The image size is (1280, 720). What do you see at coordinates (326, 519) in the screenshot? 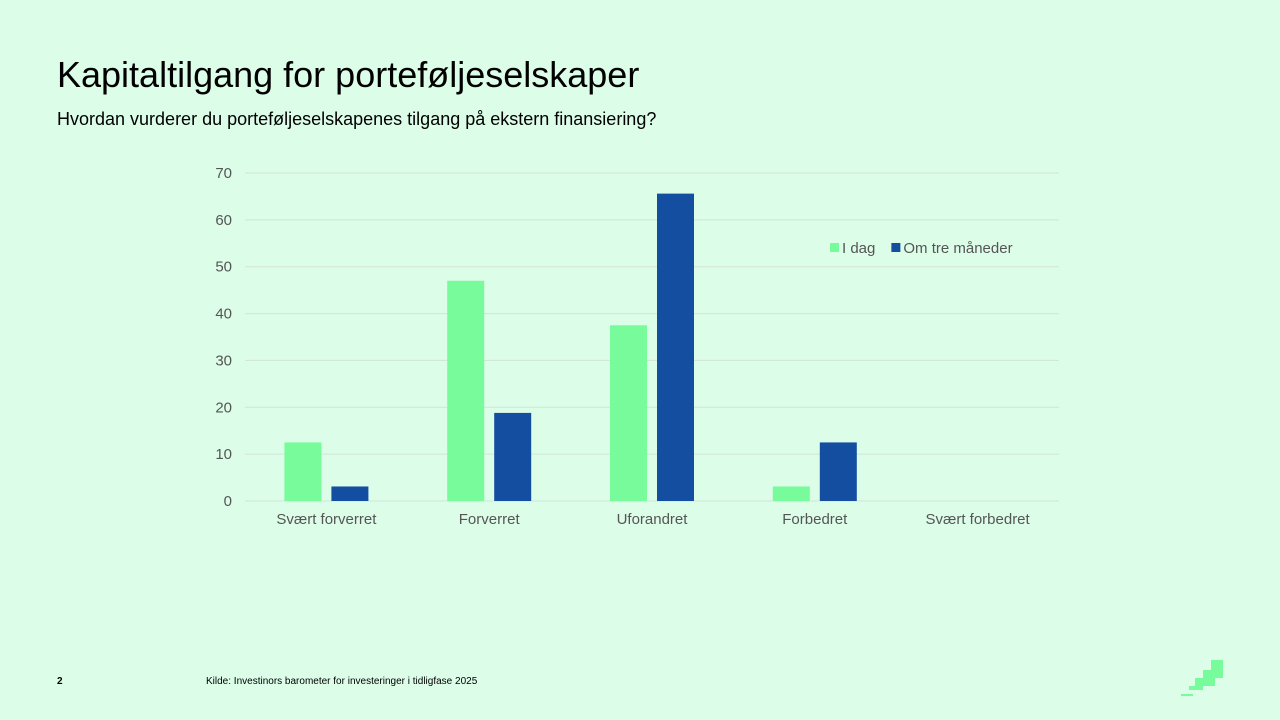
I see `x-tick-label: Svært forverret` at bounding box center [326, 519].